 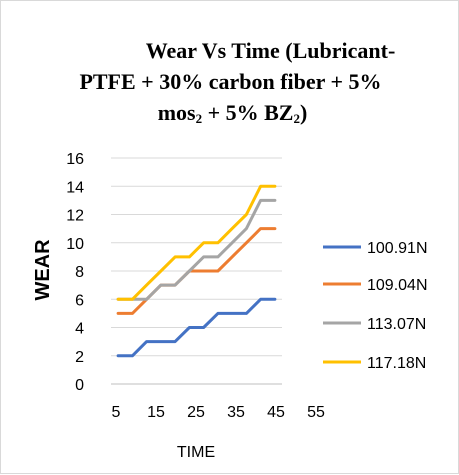 What do you see at coordinates (270, 50) in the screenshot?
I see `chart-title-line-1: Wear Vs Time (Lubricant-` at bounding box center [270, 50].